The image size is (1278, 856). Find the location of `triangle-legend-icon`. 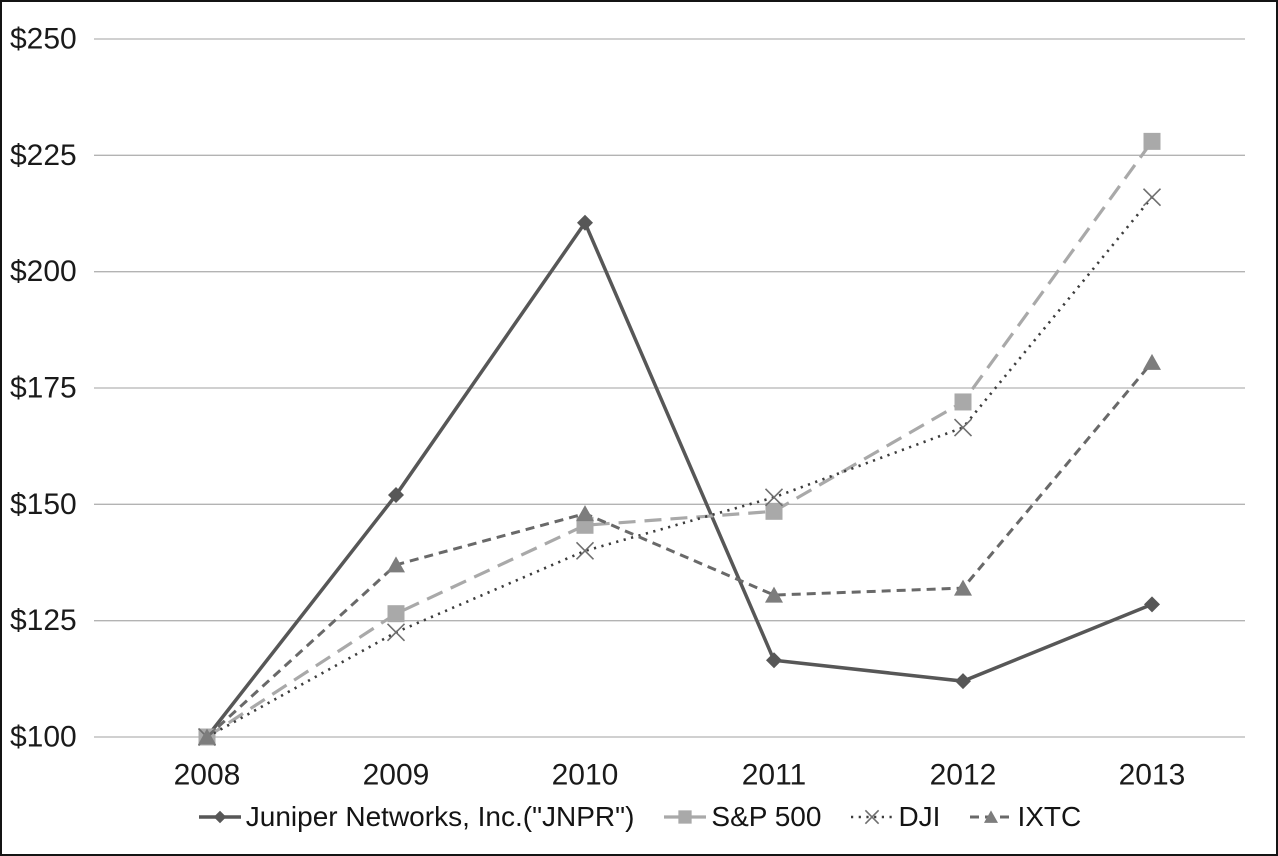

triangle-legend-icon is located at coordinates (991, 816).